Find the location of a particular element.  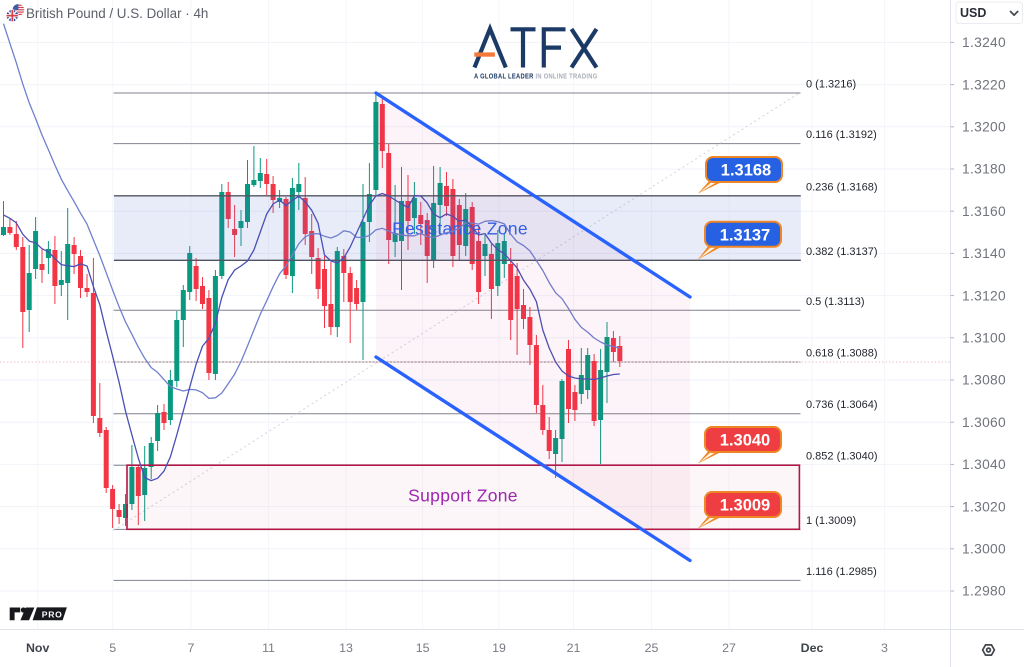

svg-text: Nov is located at coordinates (38, 648).